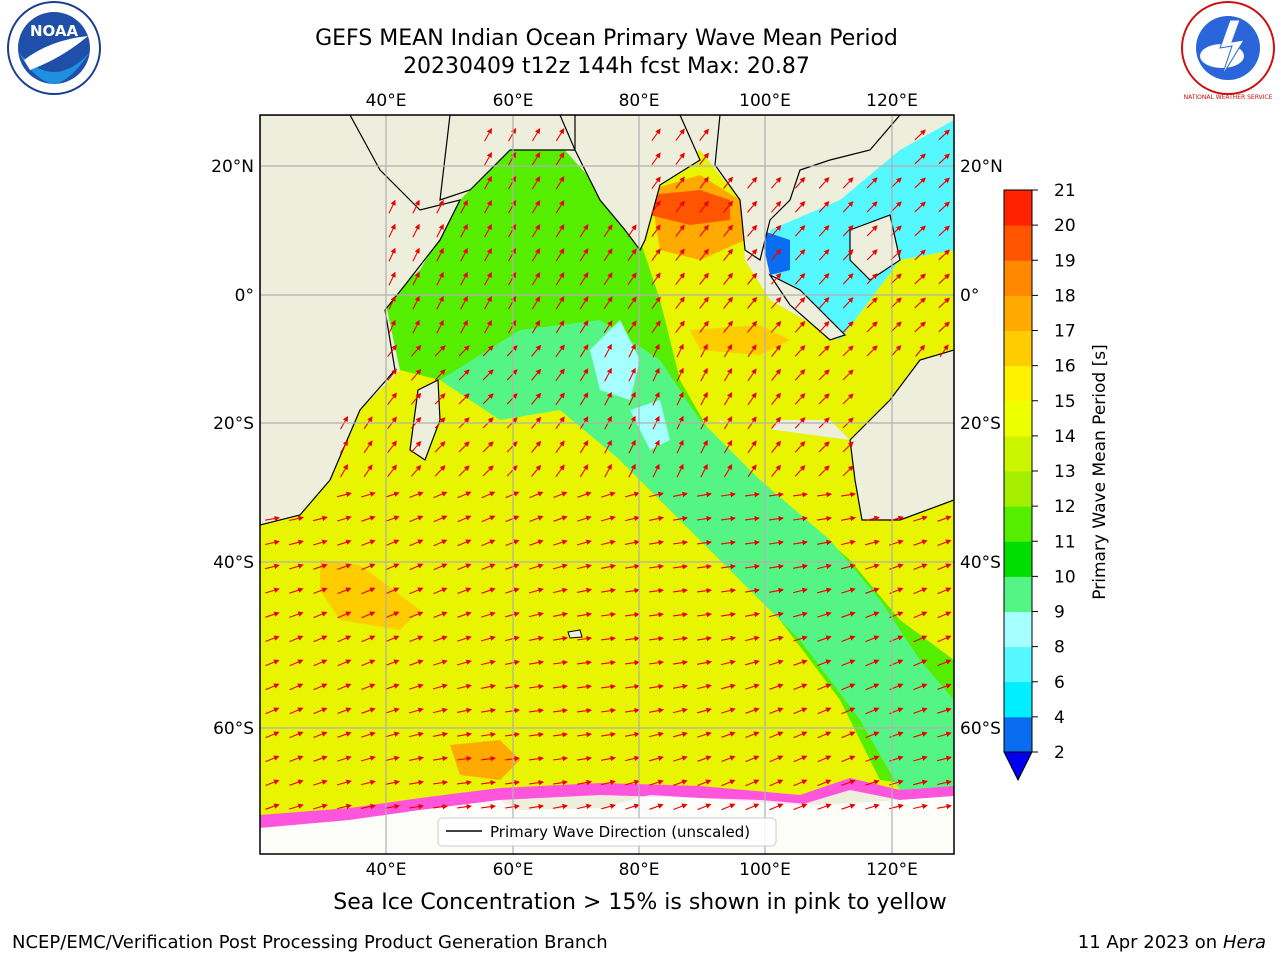 The width and height of the screenshot is (1280, 960). What do you see at coordinates (1065, 507) in the screenshot?
I see `colorbar-tick-label: 12` at bounding box center [1065, 507].